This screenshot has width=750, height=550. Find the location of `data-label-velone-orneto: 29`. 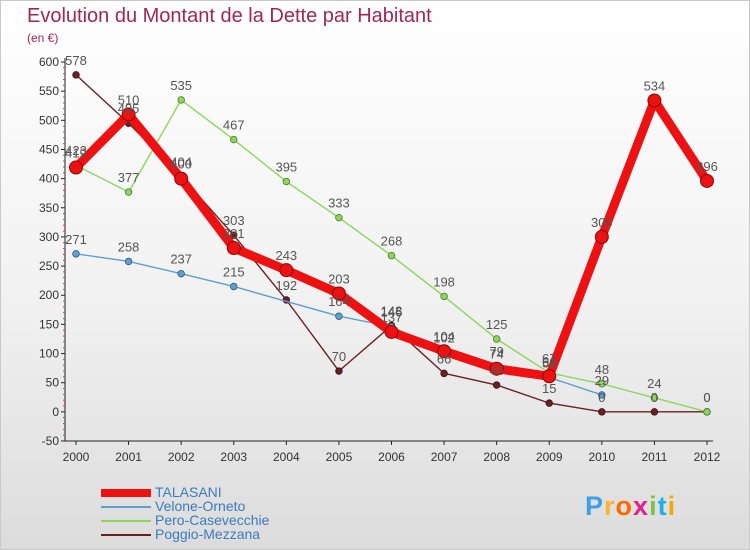

data-label-velone-orneto: 29 is located at coordinates (602, 380).